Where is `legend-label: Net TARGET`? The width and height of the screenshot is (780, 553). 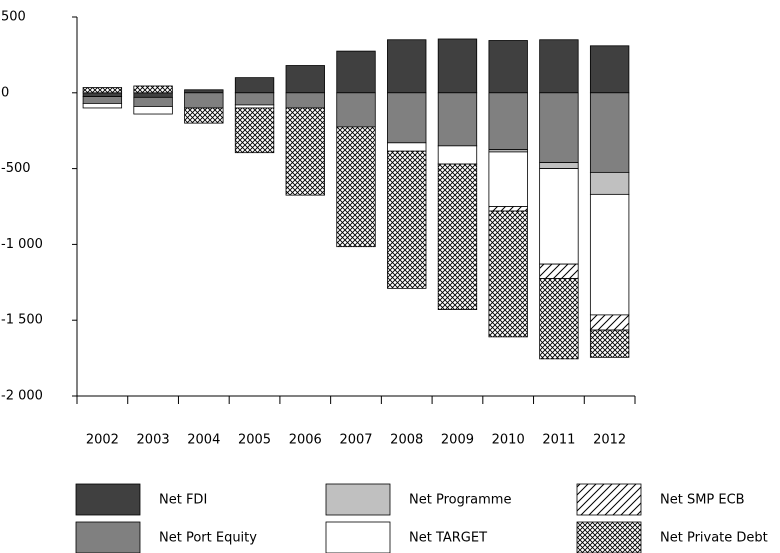
legend-label: Net TARGET is located at coordinates (448, 538).